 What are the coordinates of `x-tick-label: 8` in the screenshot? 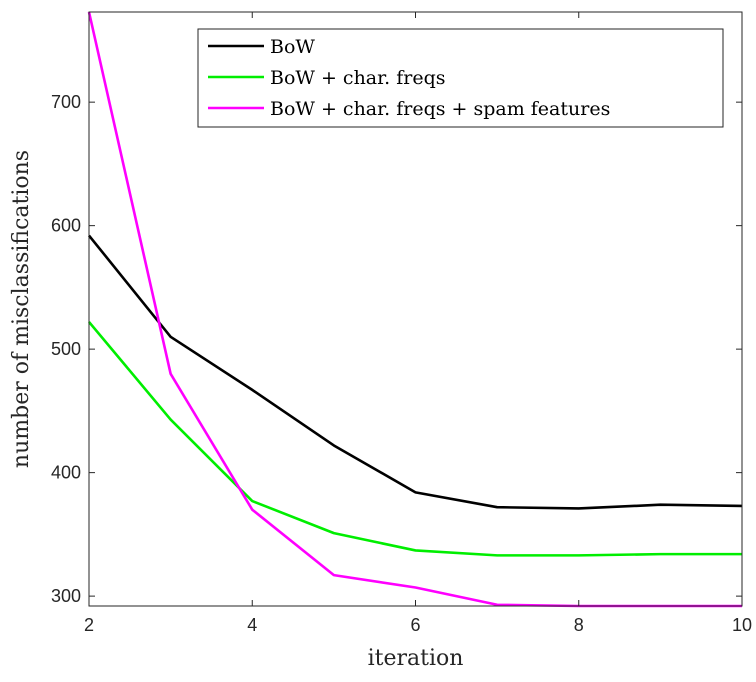 It's located at (579, 625).